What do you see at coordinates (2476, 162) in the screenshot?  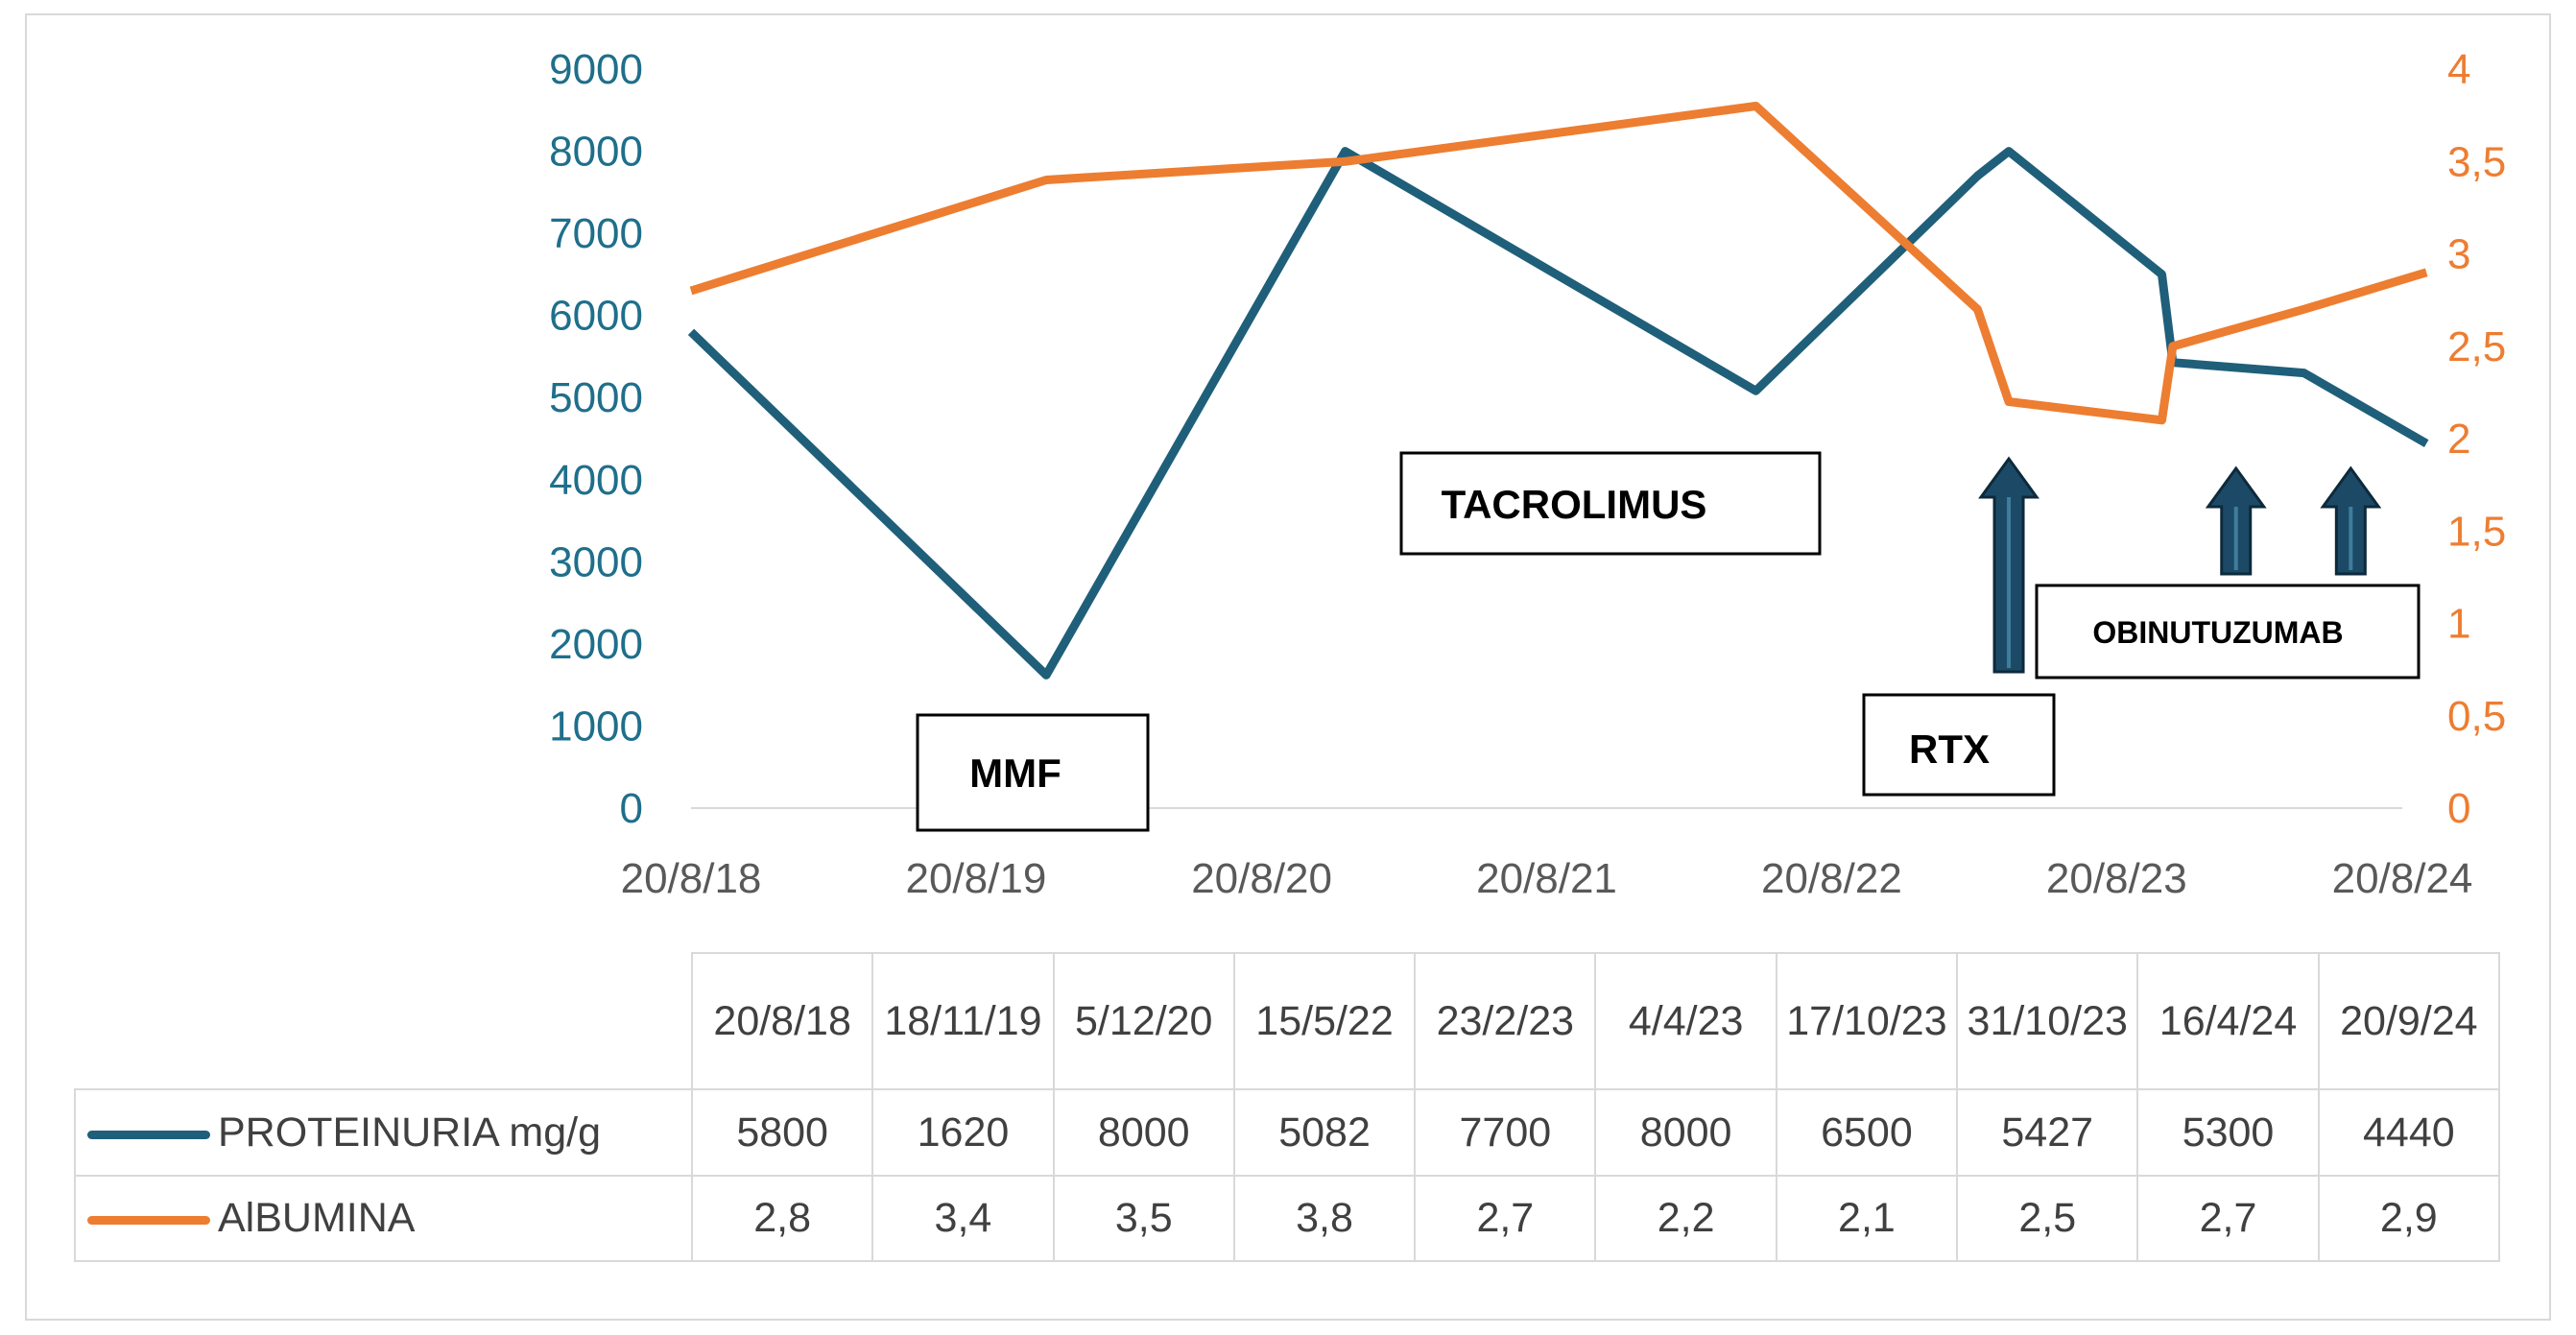 I see `right-tick-label: 3,5` at bounding box center [2476, 162].